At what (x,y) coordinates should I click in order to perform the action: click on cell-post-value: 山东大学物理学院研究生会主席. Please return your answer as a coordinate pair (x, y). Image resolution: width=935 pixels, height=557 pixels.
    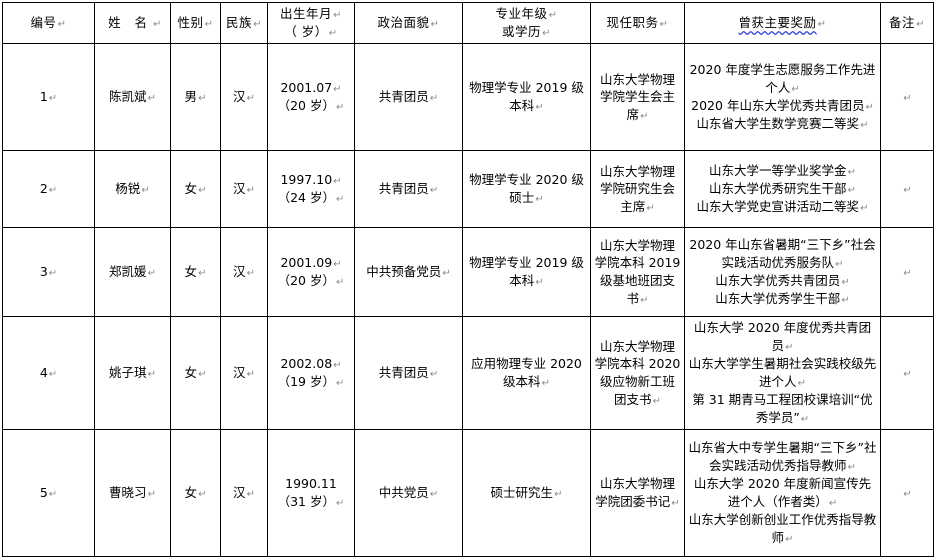
    Looking at the image, I should click on (637, 189).